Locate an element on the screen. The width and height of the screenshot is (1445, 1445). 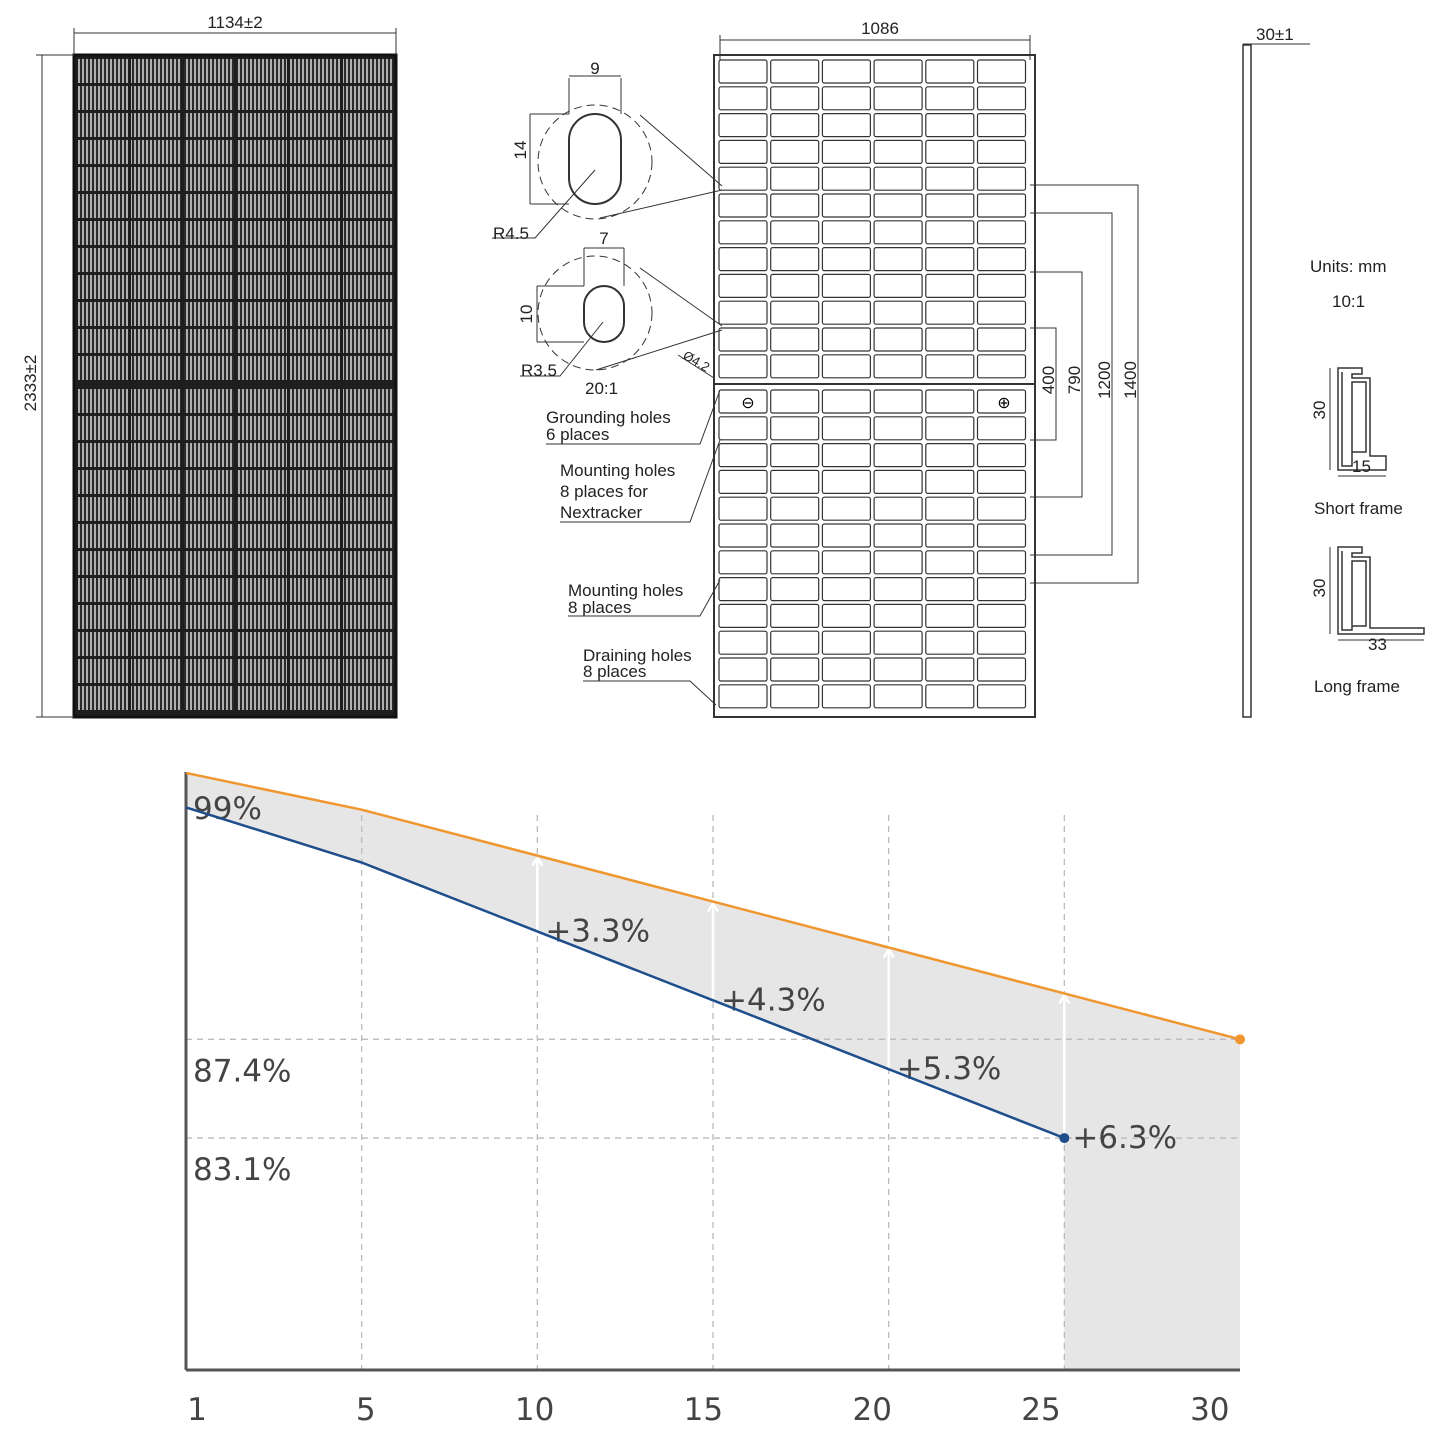
x-tick-label: 5 is located at coordinates (366, 1410).